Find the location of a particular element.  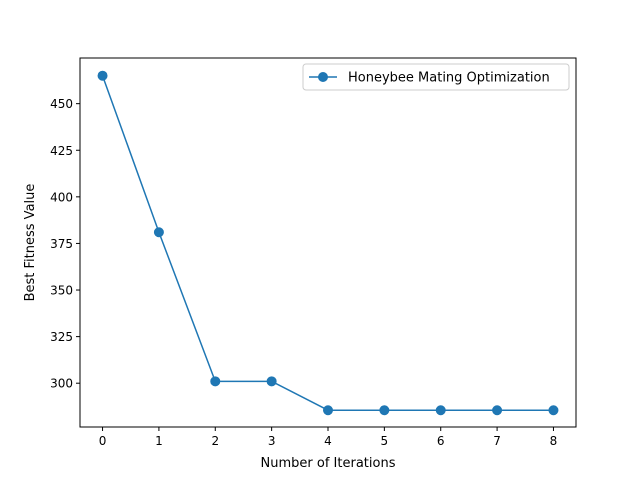

x-tick-label: 7 is located at coordinates (497, 441).